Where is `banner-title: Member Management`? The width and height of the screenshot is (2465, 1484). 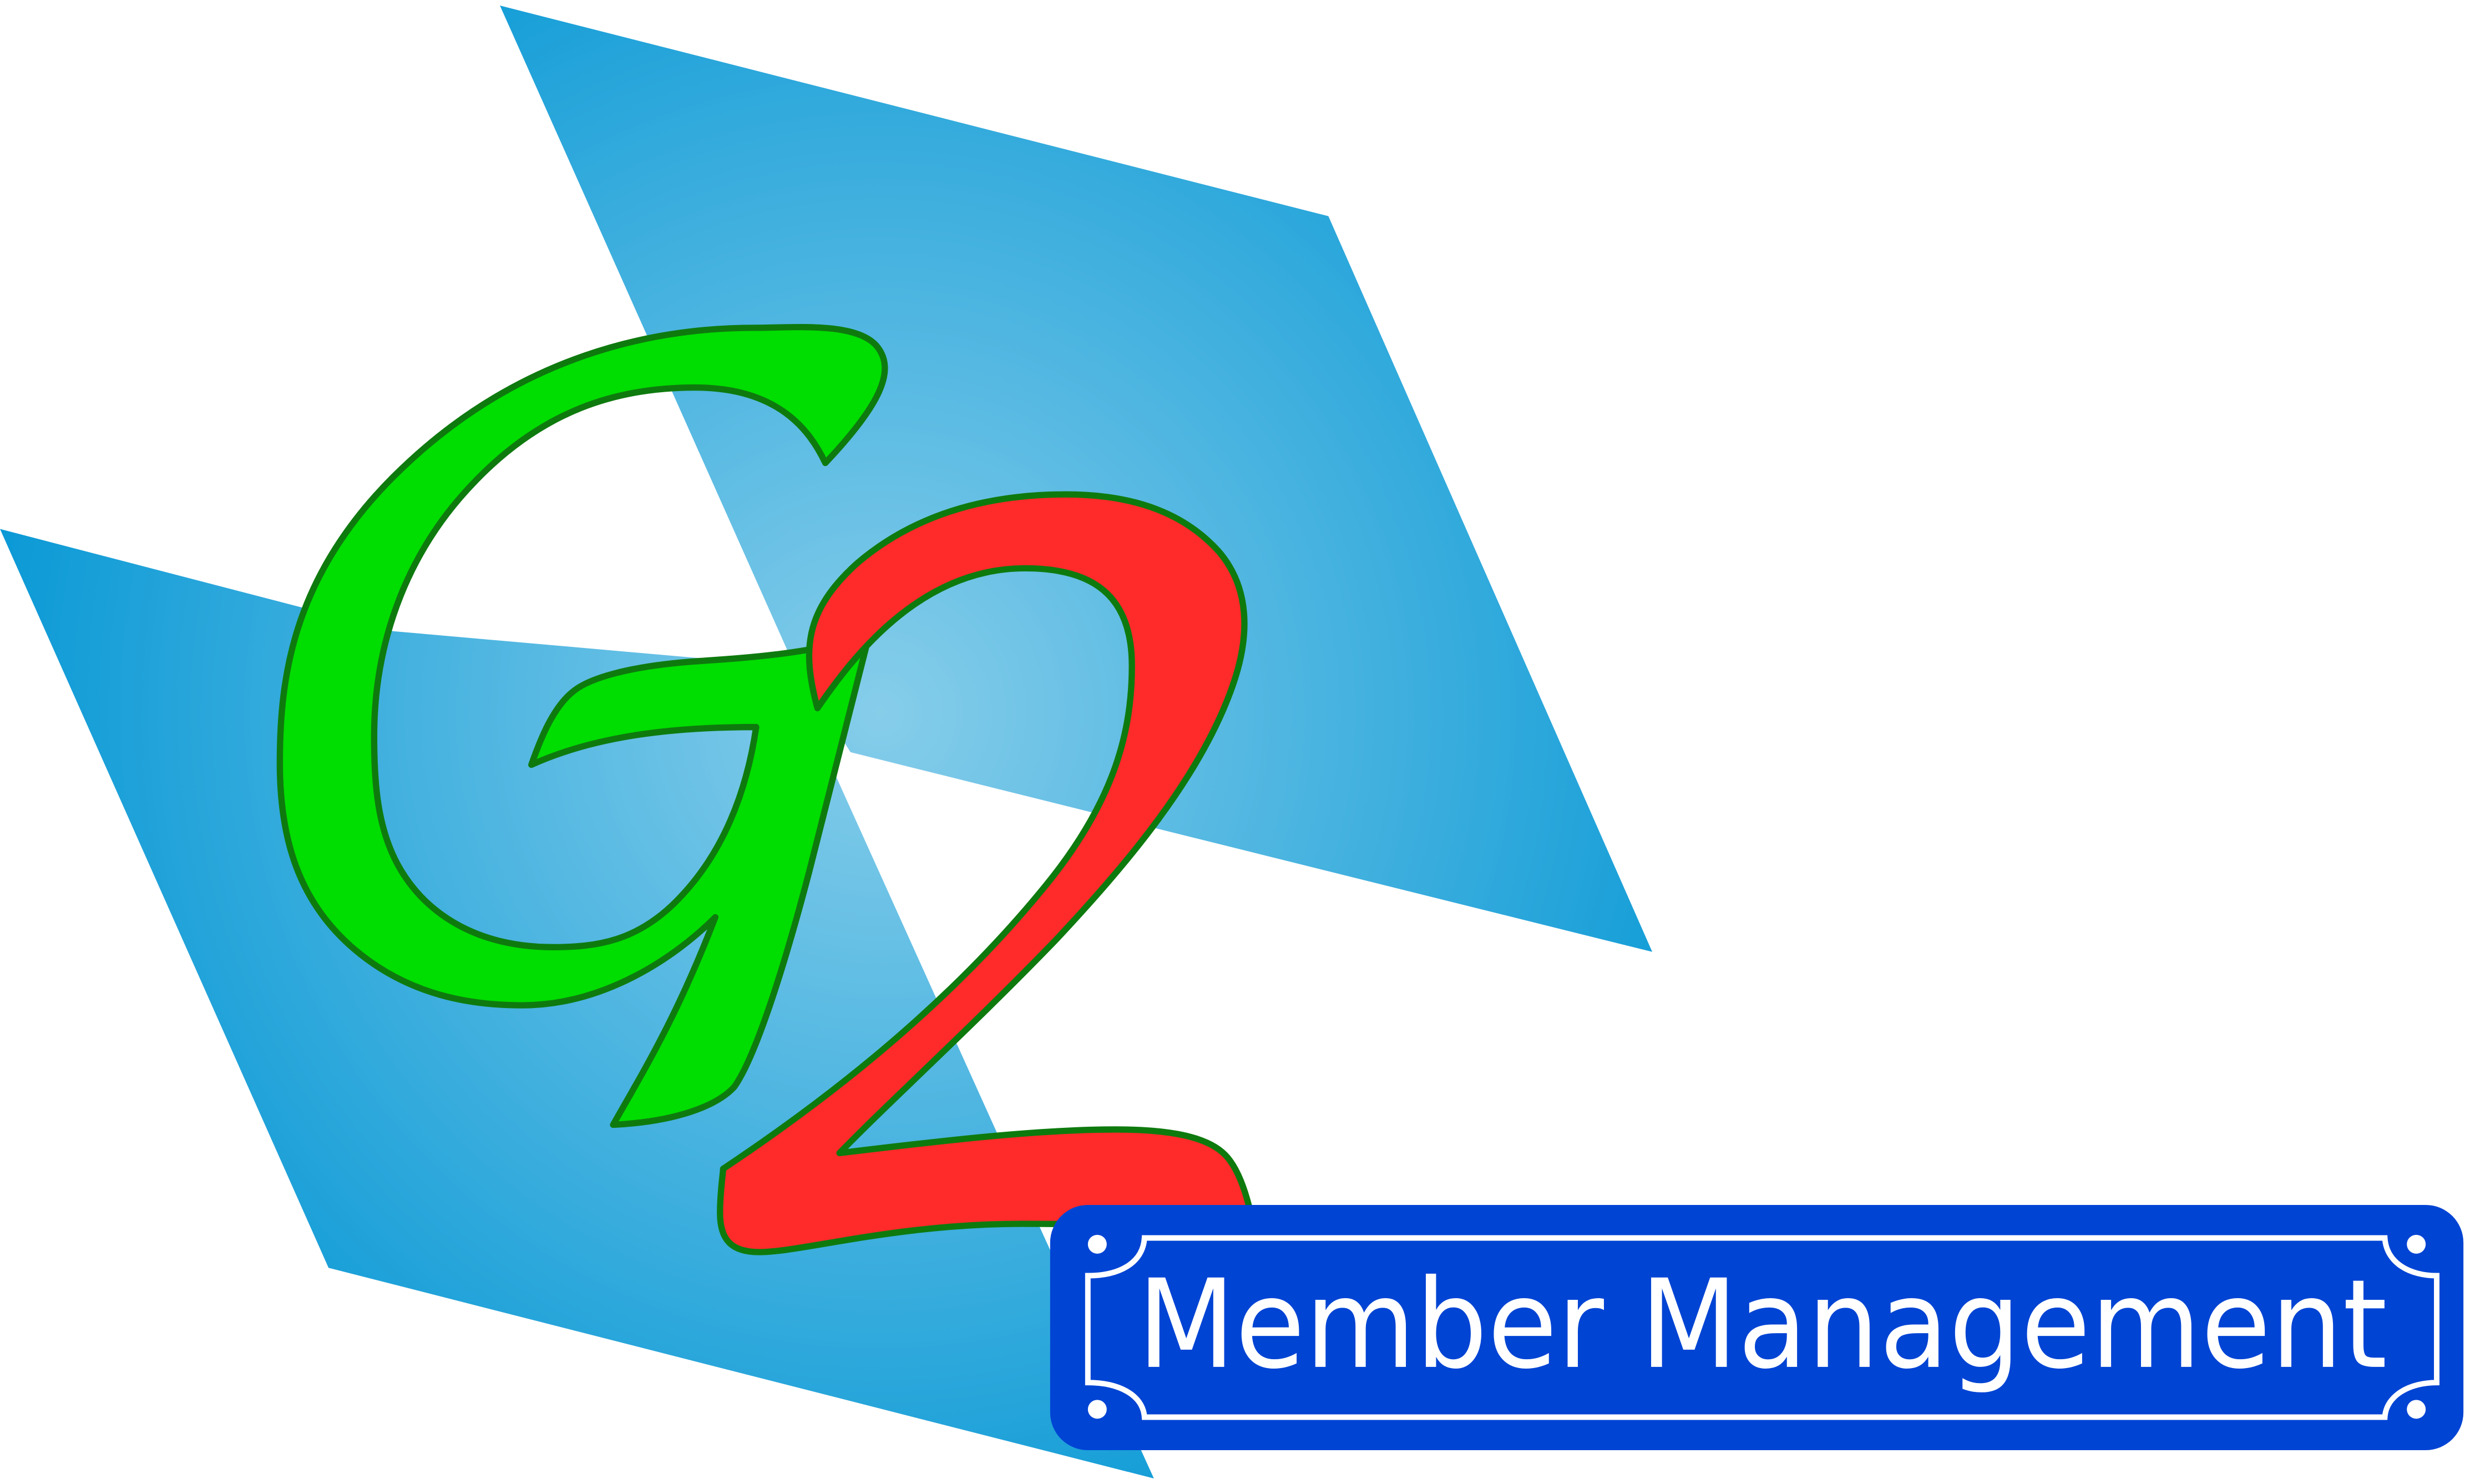
banner-title: Member Management is located at coordinates (1762, 1325).